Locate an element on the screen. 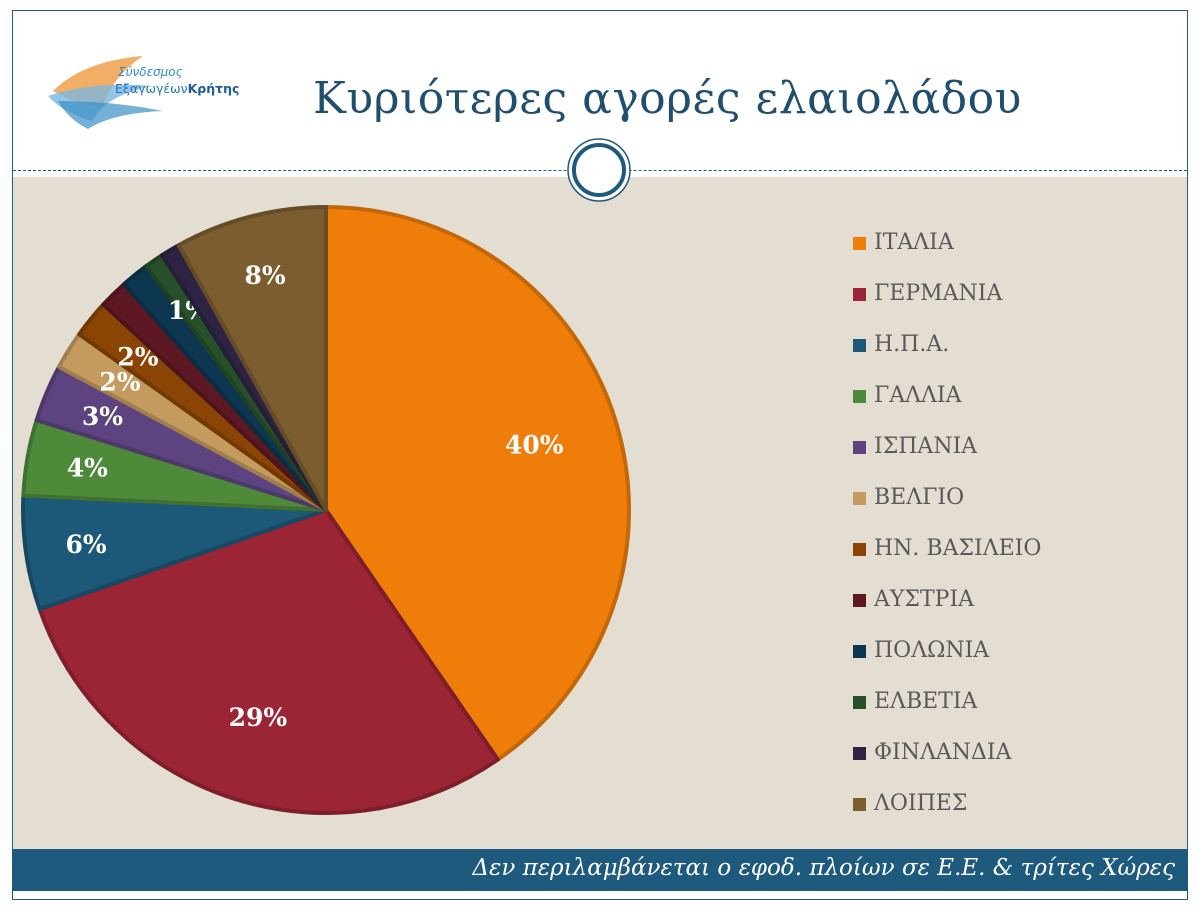  data-label-11: 8% is located at coordinates (265, 275).